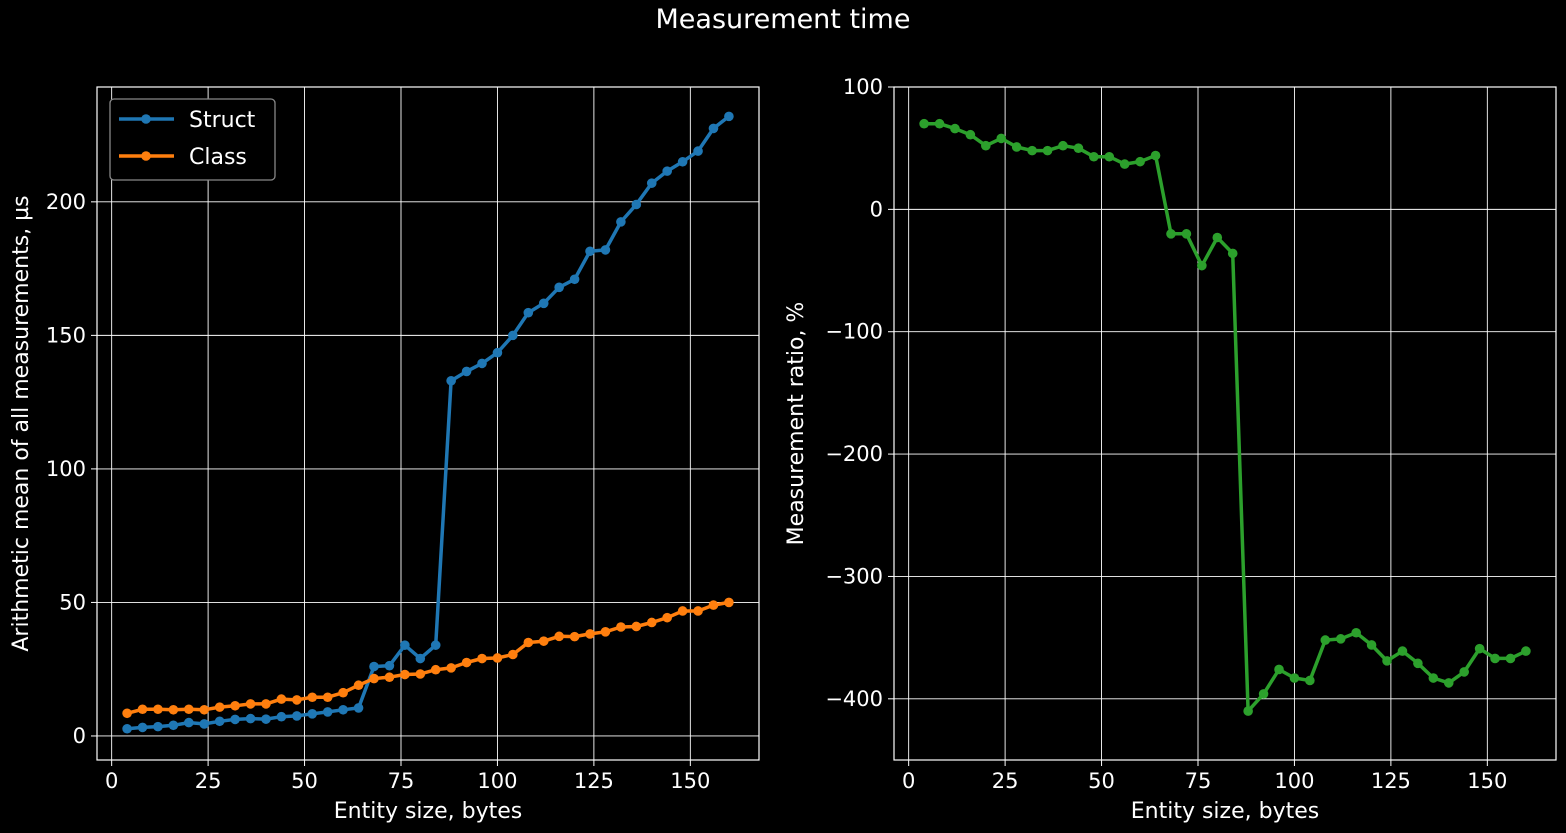 The height and width of the screenshot is (833, 1566). I want to click on y-axis-label: Measurement ratio, %, so click(796, 424).